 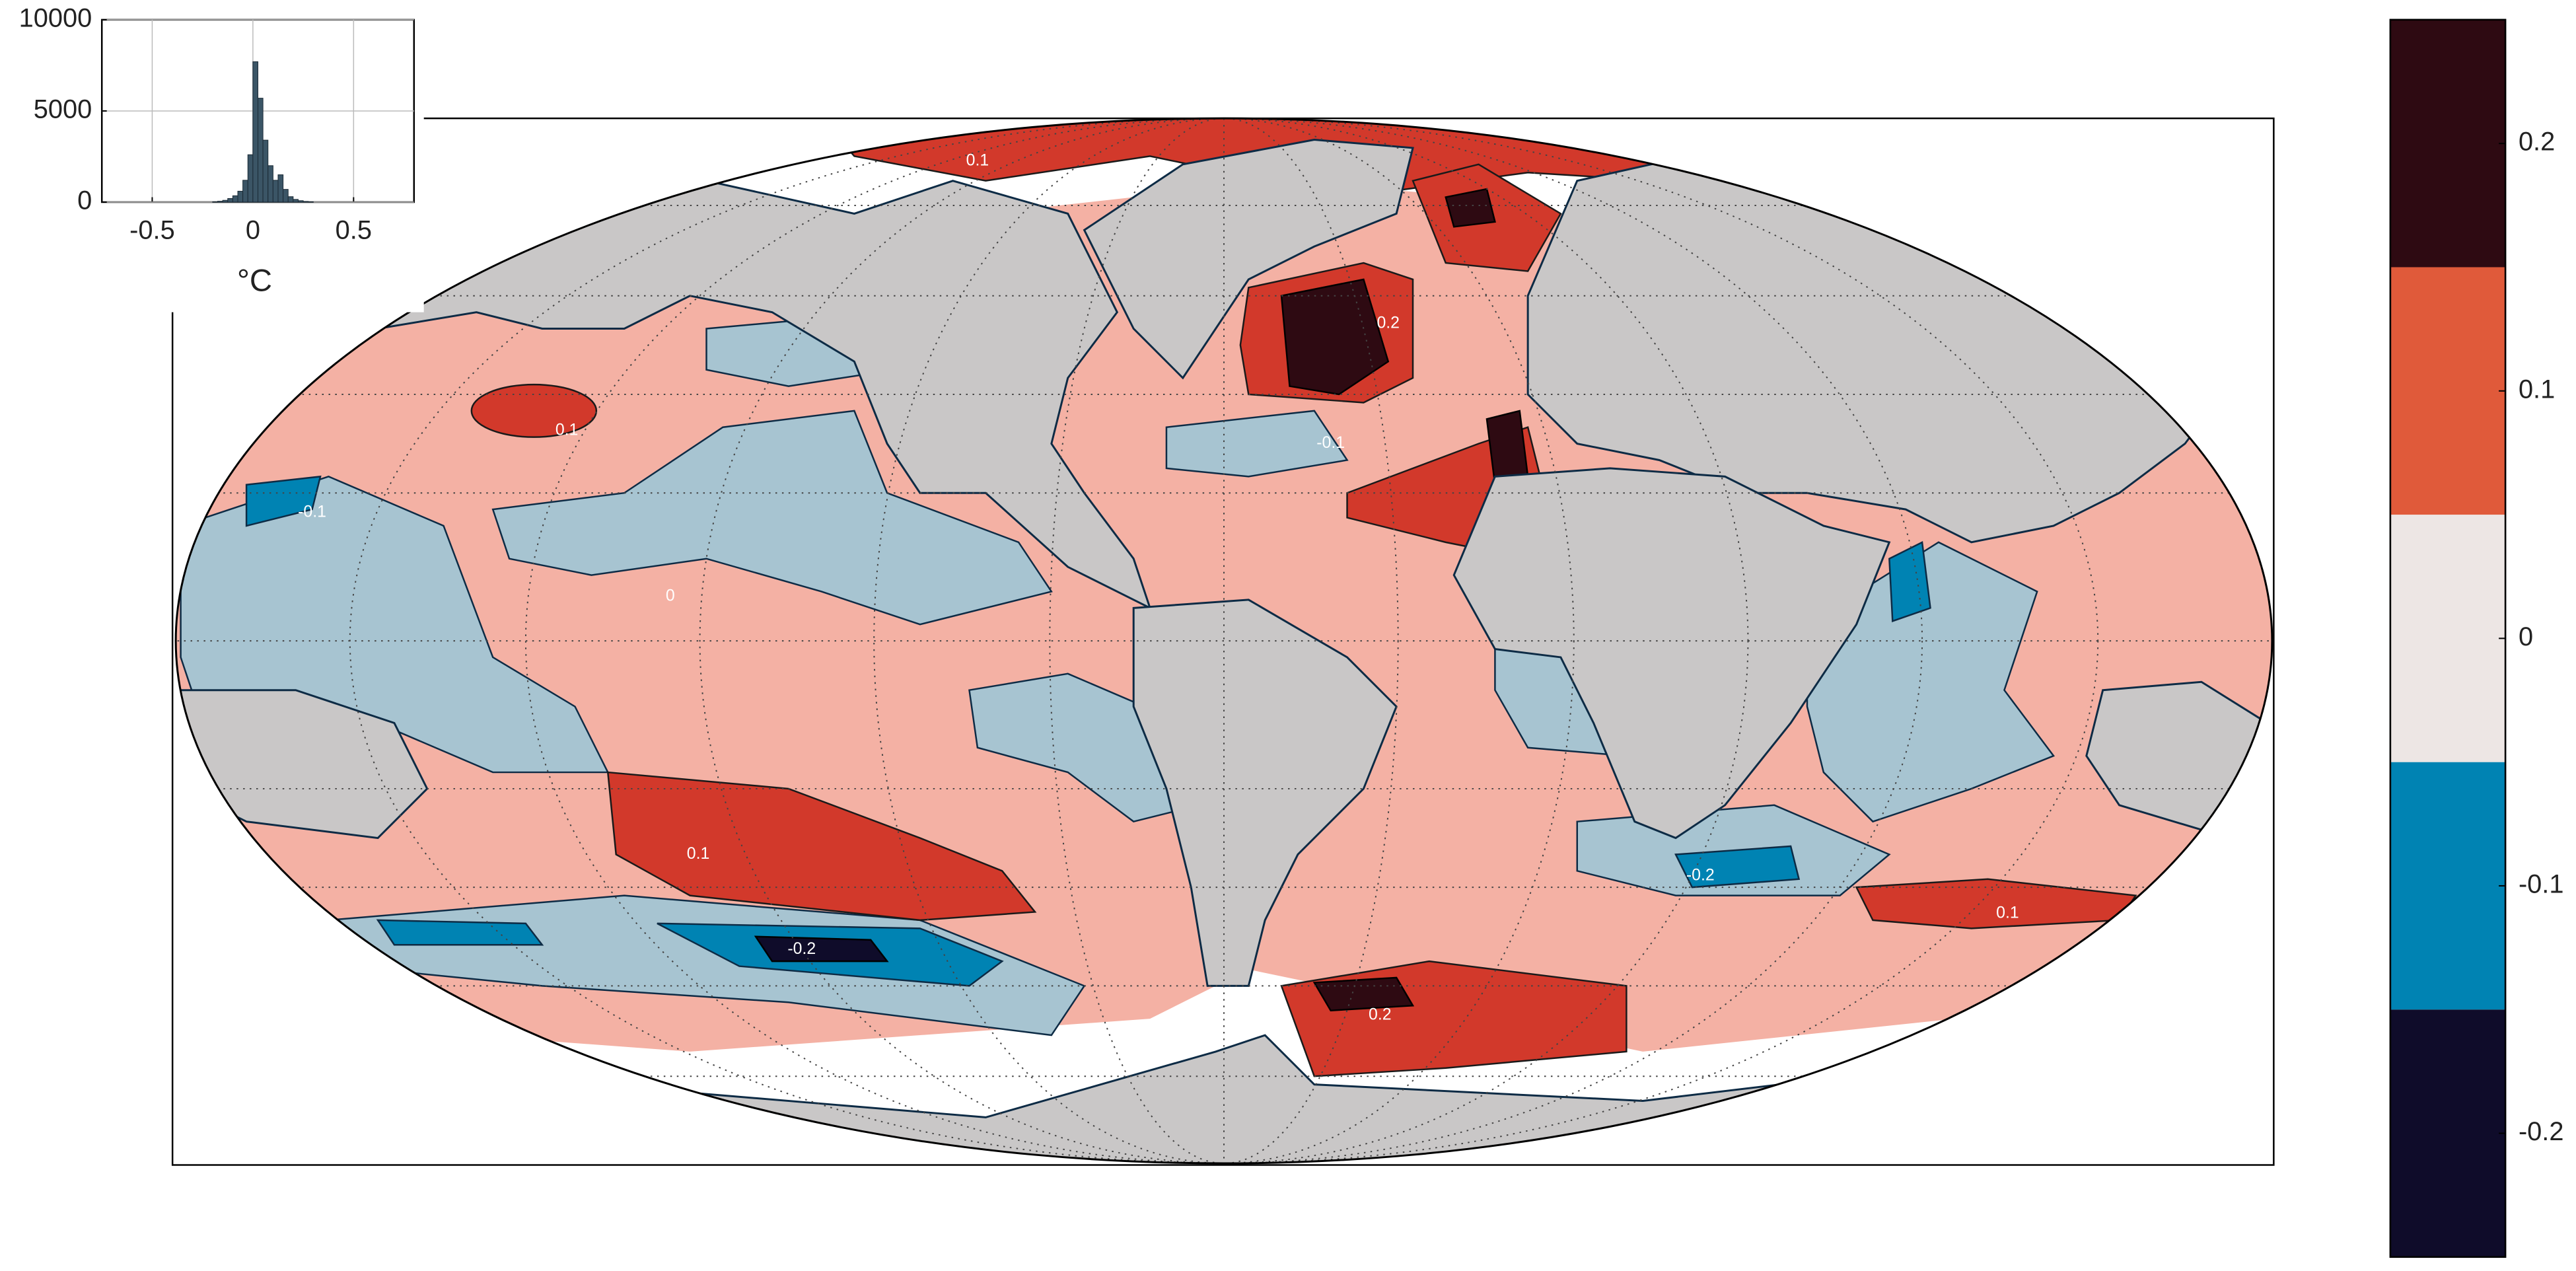 I want to click on colorbar-tick-label: 0.1, so click(x=2537, y=390).